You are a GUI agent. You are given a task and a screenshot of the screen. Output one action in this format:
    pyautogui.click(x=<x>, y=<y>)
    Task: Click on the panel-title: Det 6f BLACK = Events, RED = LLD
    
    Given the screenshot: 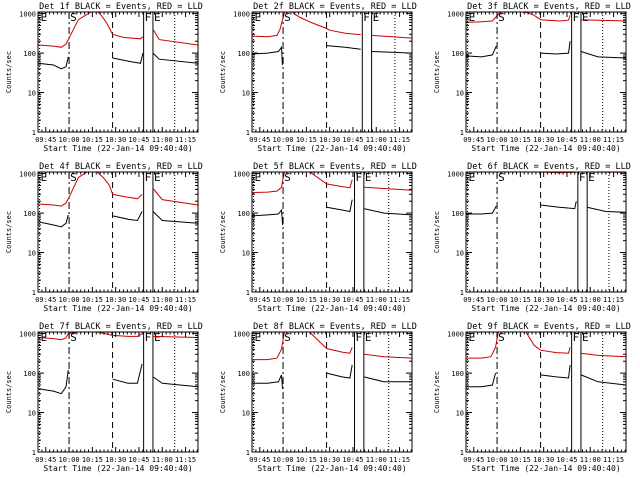 What is the action you would take?
    pyautogui.click(x=549, y=167)
    